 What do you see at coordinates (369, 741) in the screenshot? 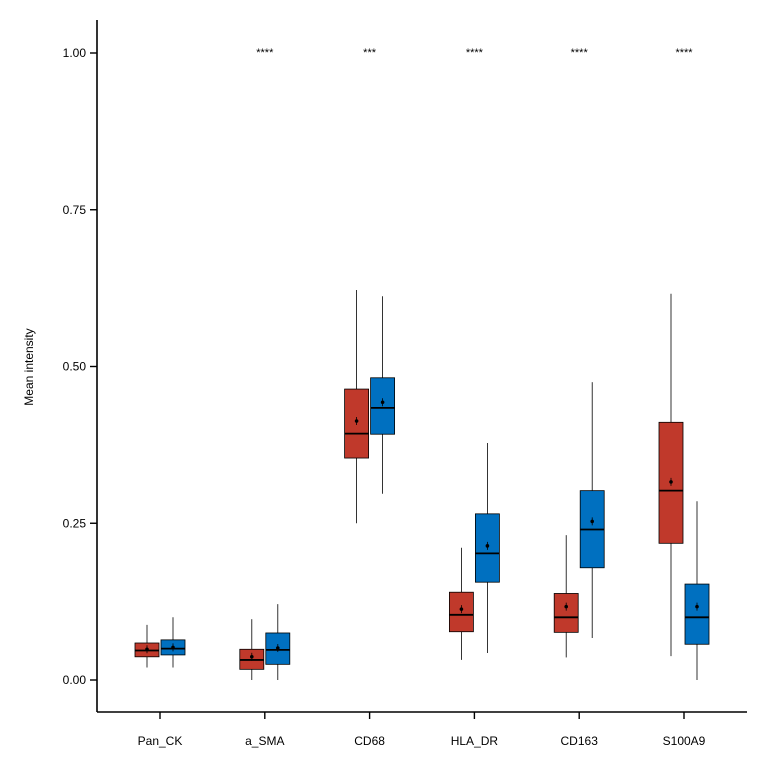
I see `x-tick-label: CD68` at bounding box center [369, 741].